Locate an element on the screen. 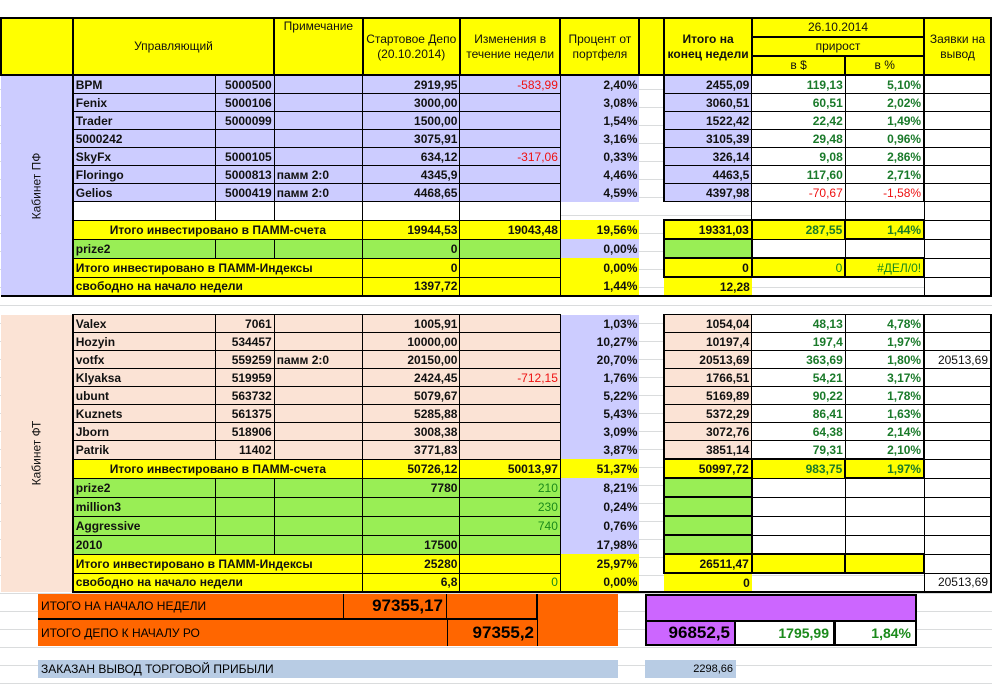 This screenshot has height=696, width=992. end-of-week: 5169,89 is located at coordinates (708, 395).